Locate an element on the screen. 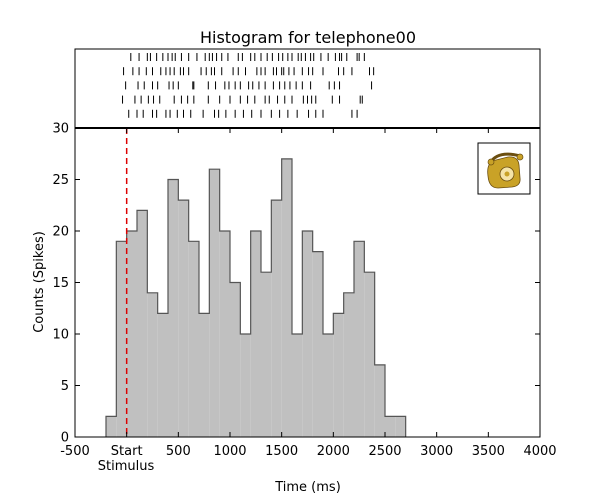  raster-frame is located at coordinates (307, 88).